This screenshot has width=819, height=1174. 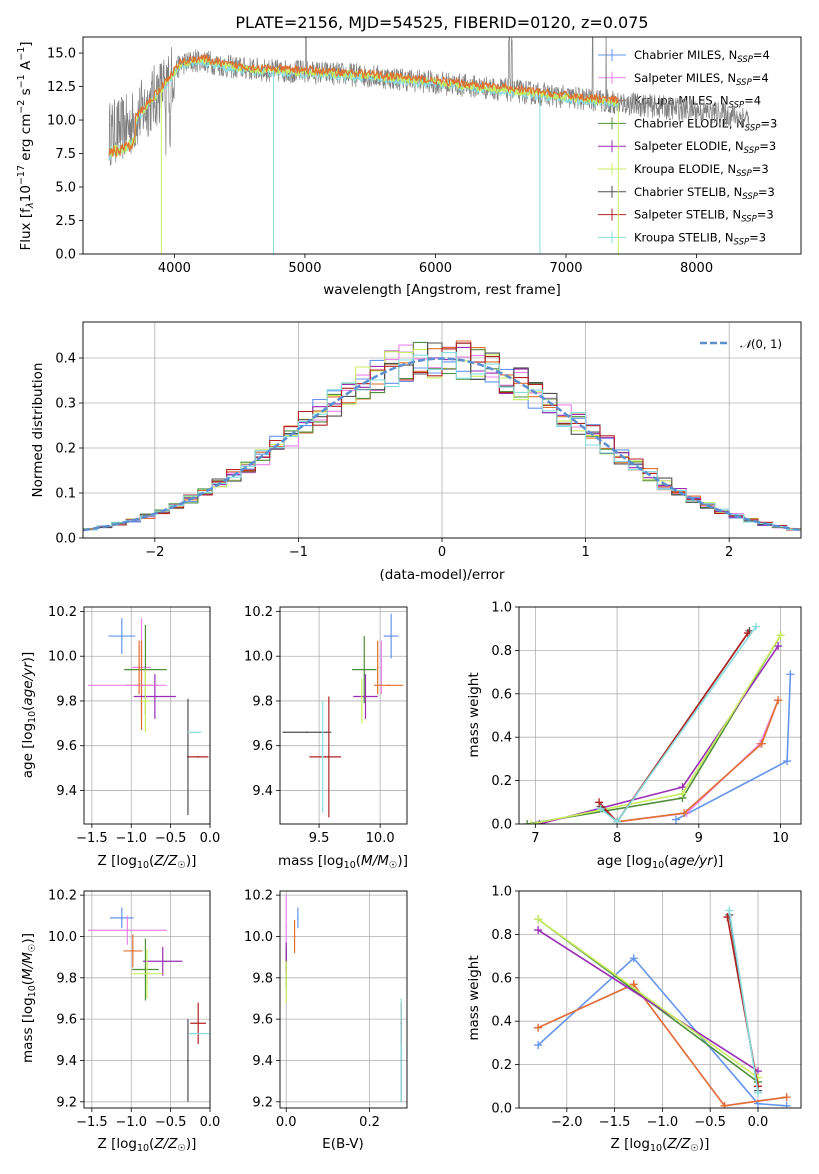 I want to click on mass-vs-ebv-ytick-label: 10.0, so click(x=258, y=937).